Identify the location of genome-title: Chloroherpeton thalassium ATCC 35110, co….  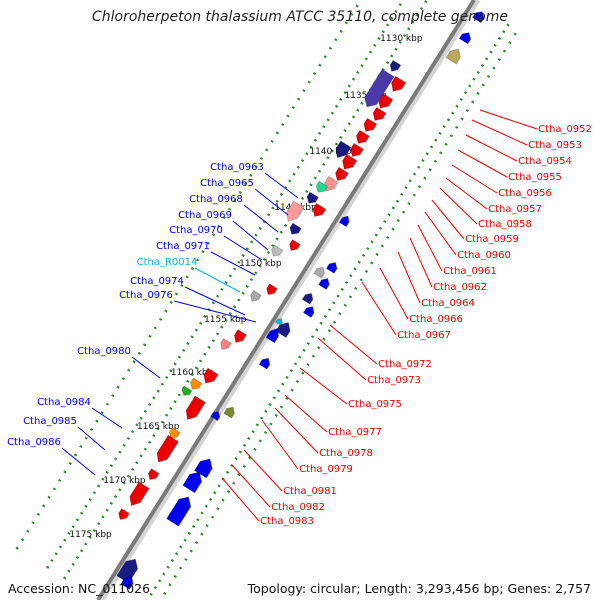
(300, 17).